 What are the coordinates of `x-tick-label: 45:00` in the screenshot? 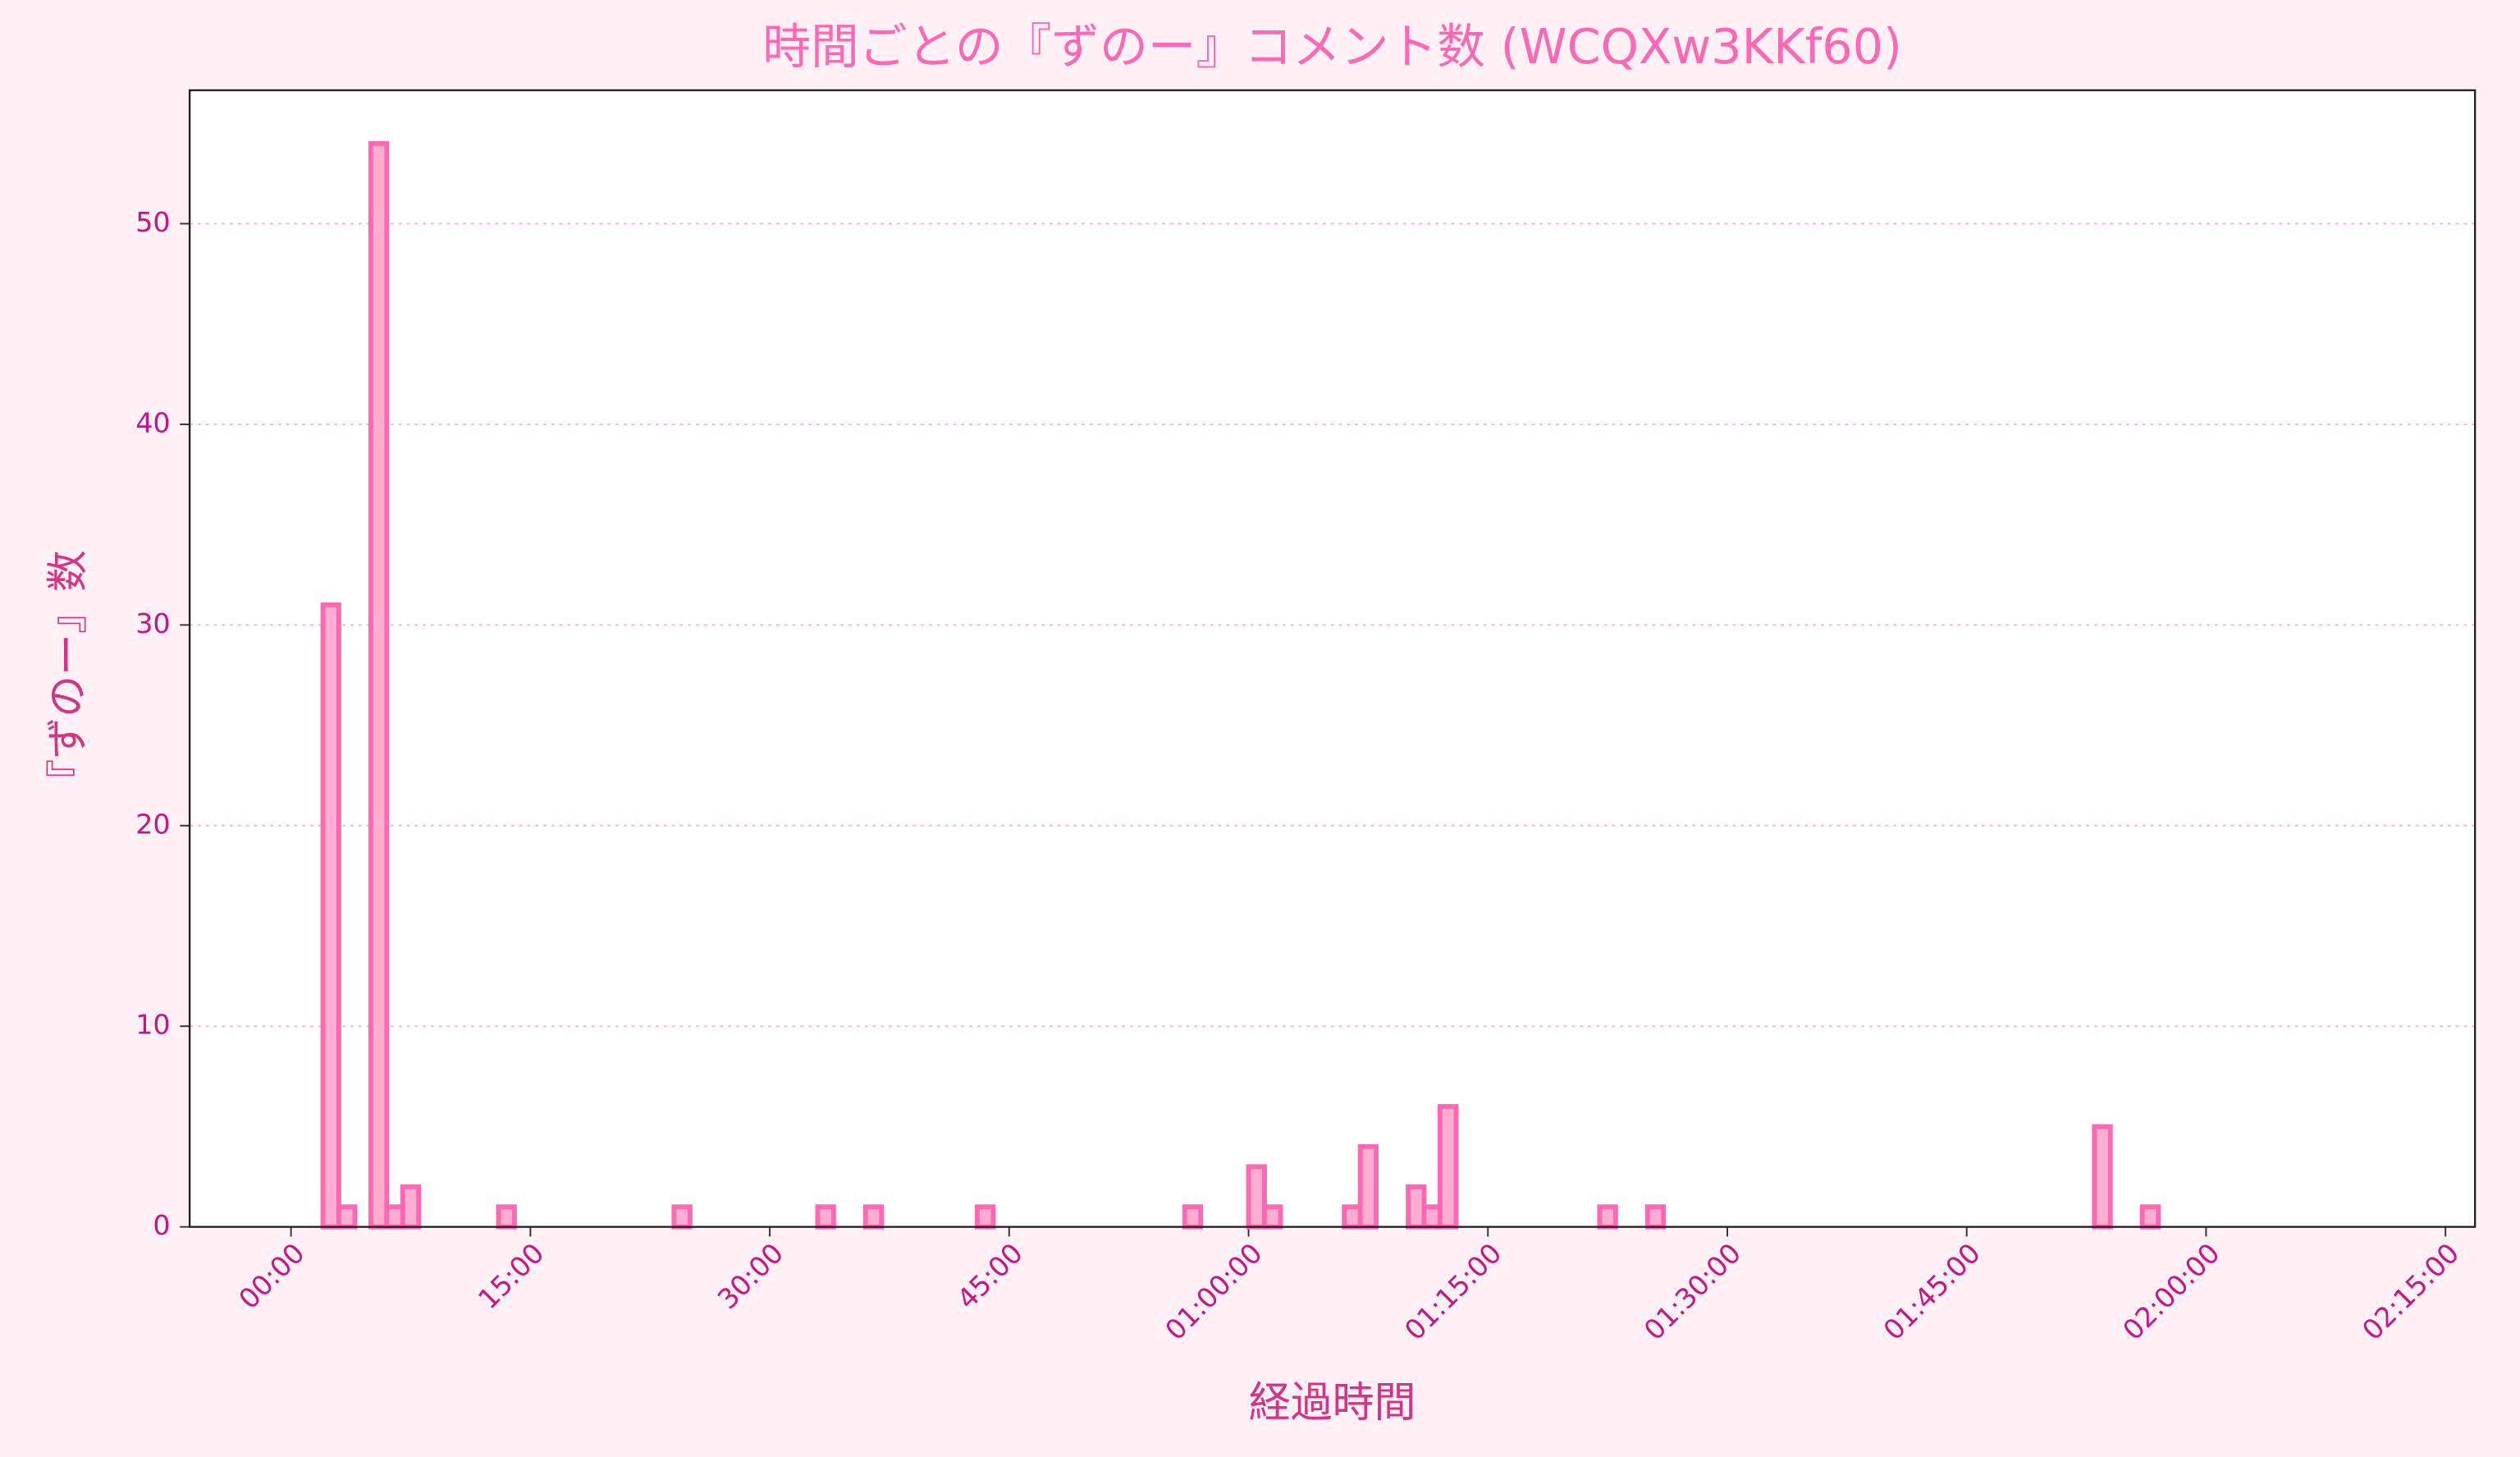 It's located at (990, 1276).